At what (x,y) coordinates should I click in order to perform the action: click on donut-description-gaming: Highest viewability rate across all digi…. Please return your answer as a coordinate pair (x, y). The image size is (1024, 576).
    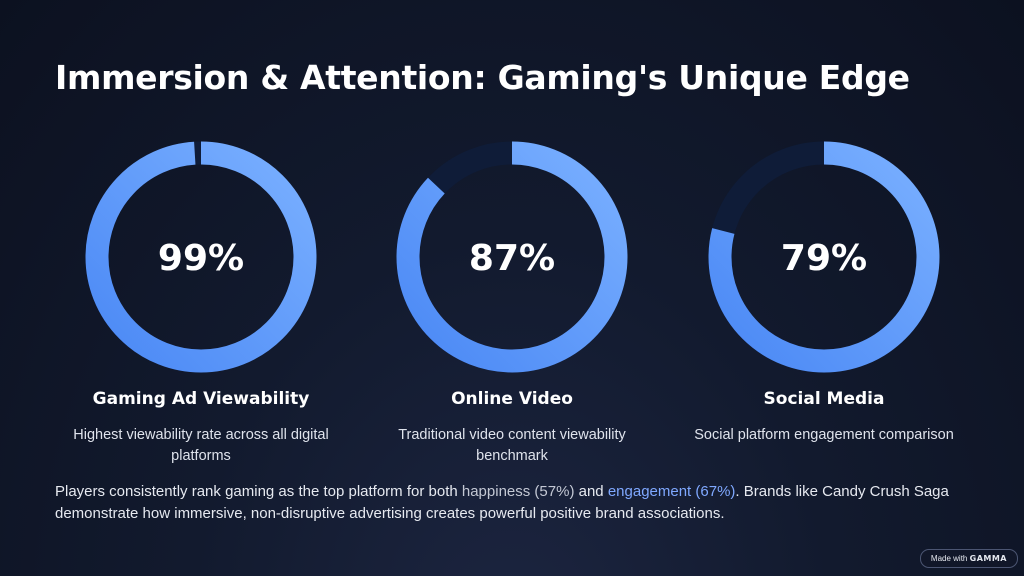
    Looking at the image, I should click on (201, 445).